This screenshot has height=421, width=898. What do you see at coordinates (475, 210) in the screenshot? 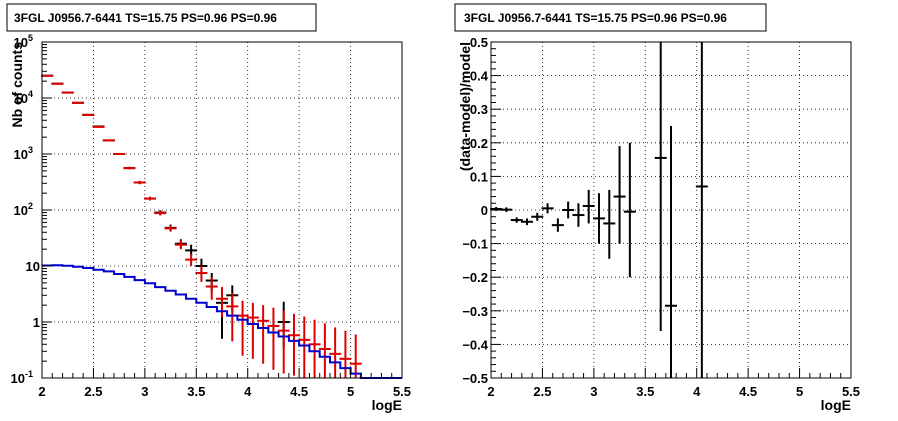
I see `y-tick-labels: −0.5 −0.4 −0.3 −0.2 −0.1 0 0.1 0.2 0.3 0.4 0.5` at bounding box center [475, 210].